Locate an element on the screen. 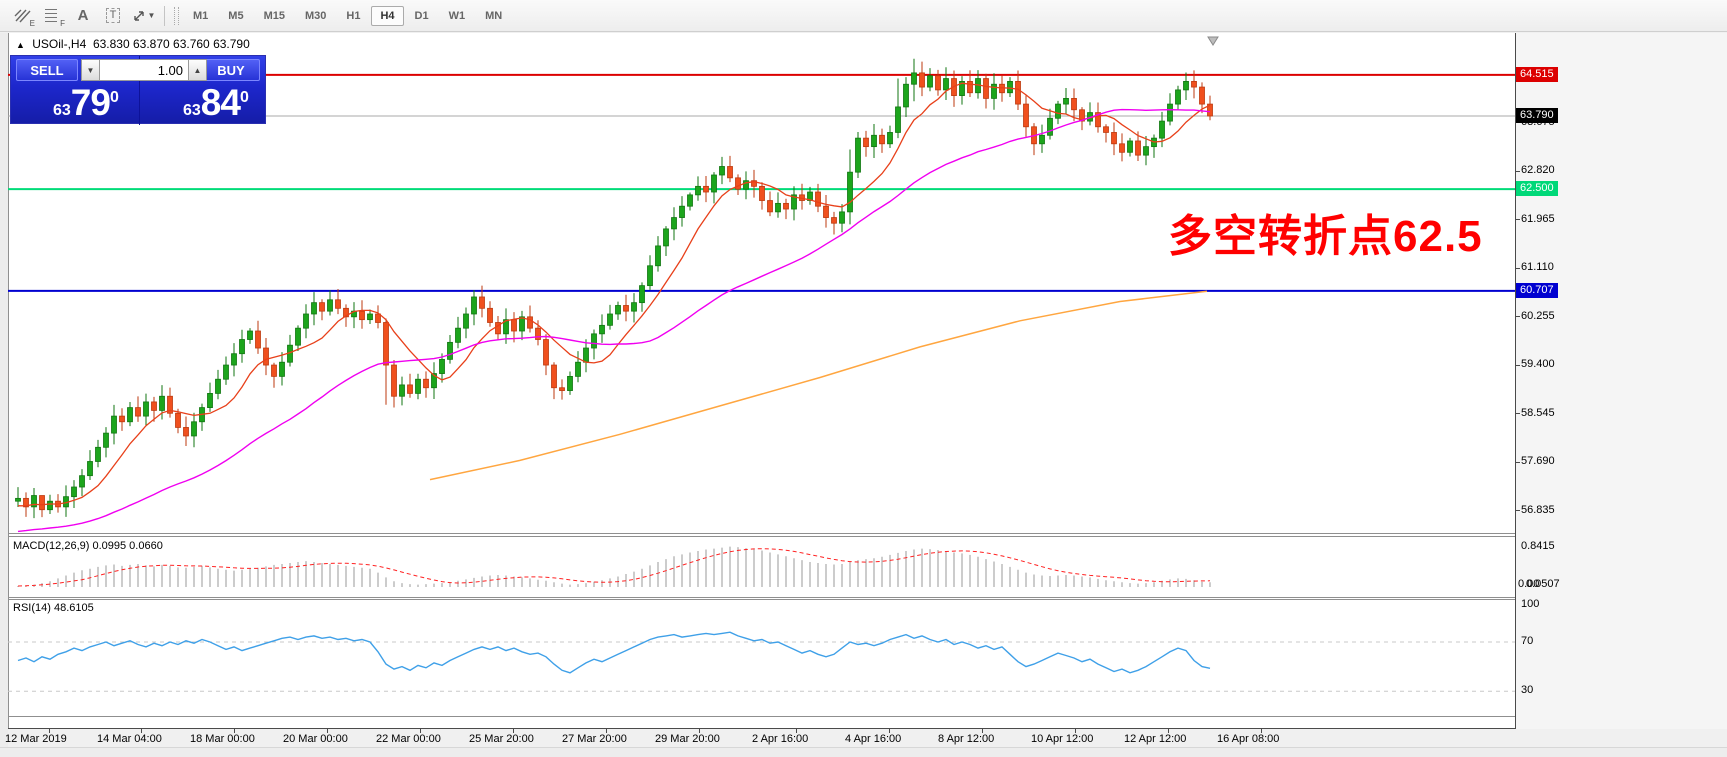 This screenshot has width=1727, height=757. shapes-tool-button: ▼ is located at coordinates (143, 16).